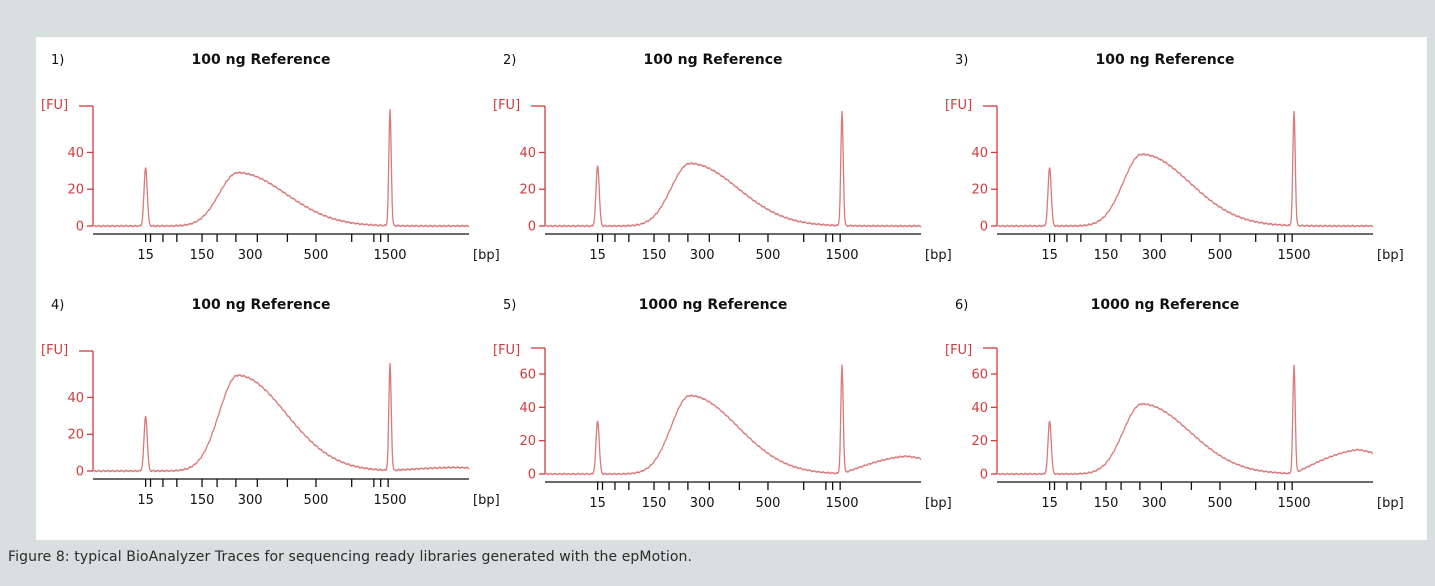  Describe the element at coordinates (509, 60) in the screenshot. I see `panel-number: 2)` at that location.